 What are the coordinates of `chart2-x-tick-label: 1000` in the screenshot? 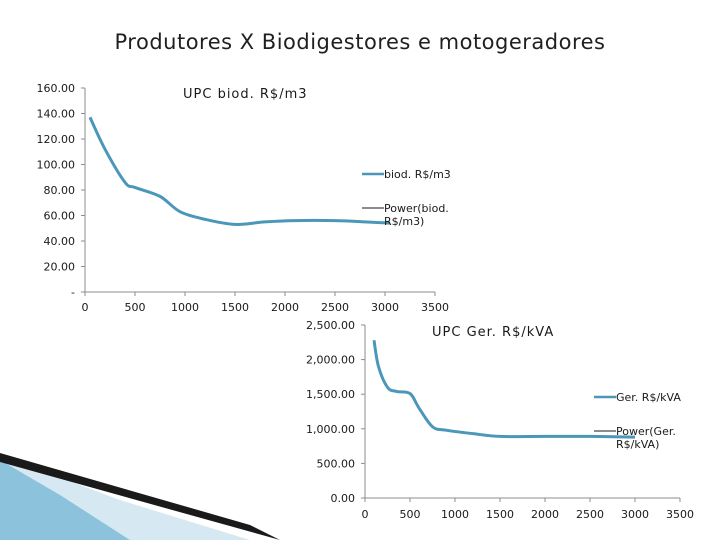 It's located at (455, 514).